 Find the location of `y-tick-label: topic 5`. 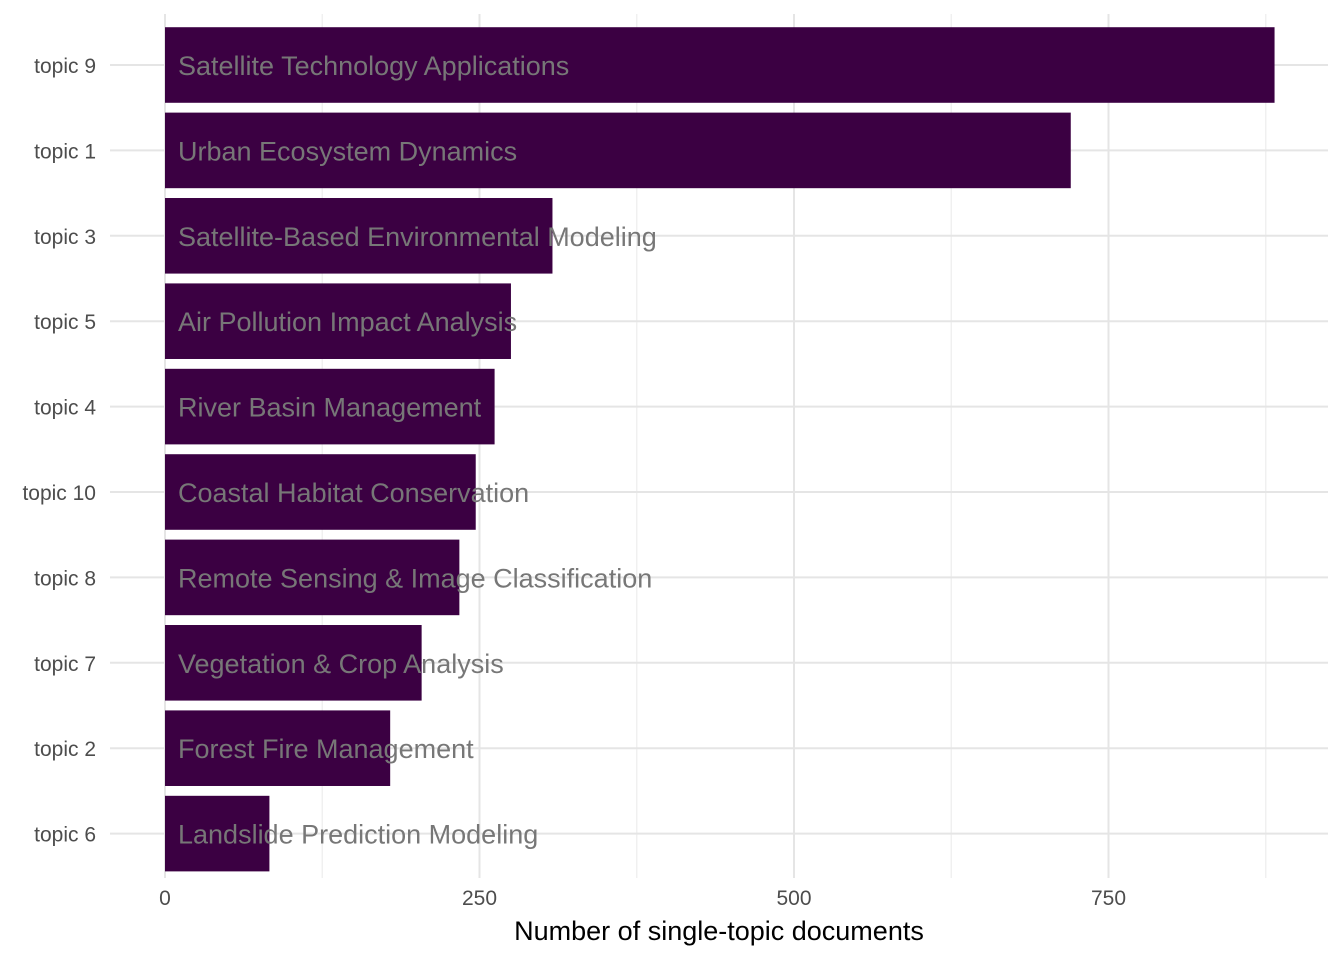

y-tick-label: topic 5 is located at coordinates (65, 322).